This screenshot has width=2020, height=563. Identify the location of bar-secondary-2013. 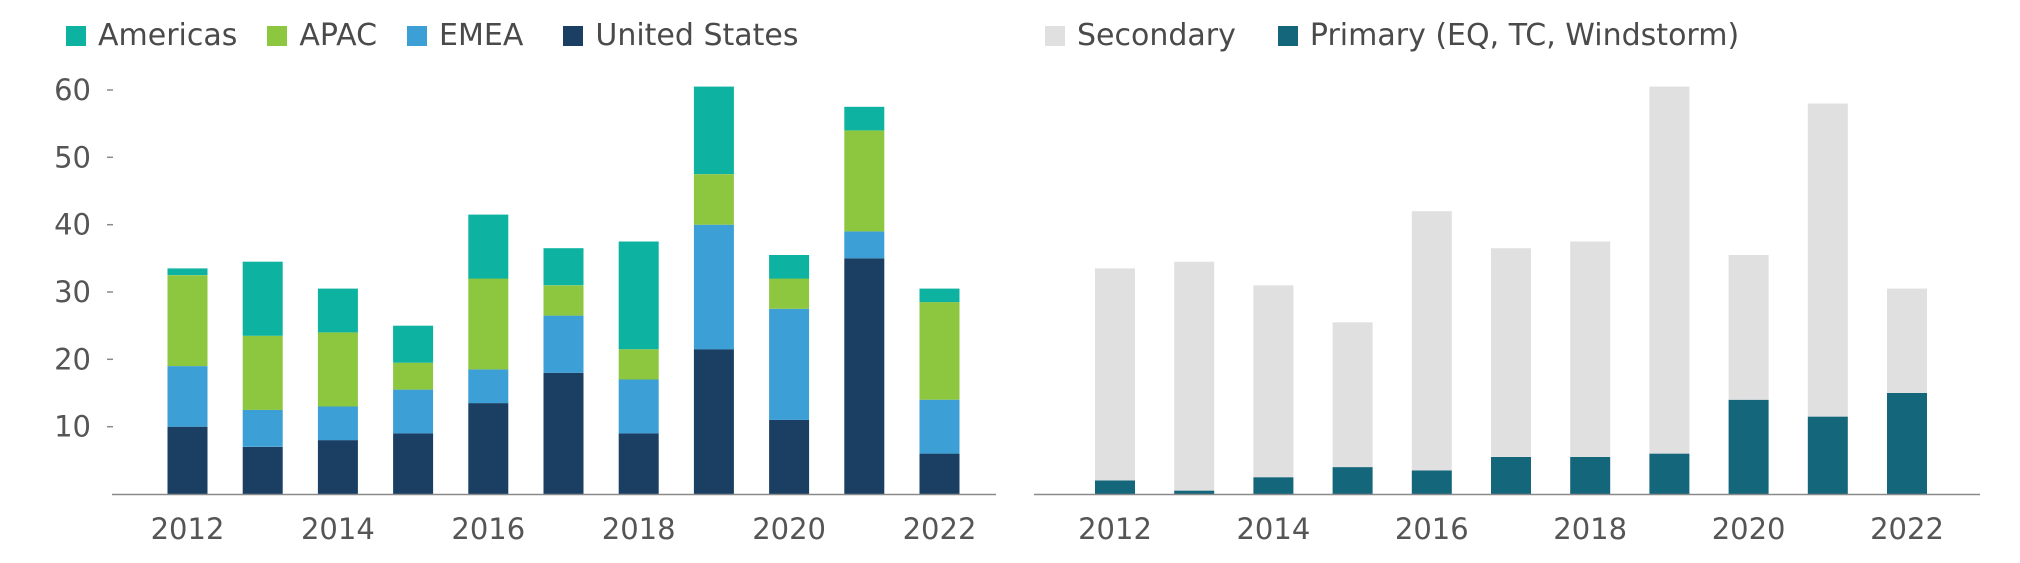
(1194, 376).